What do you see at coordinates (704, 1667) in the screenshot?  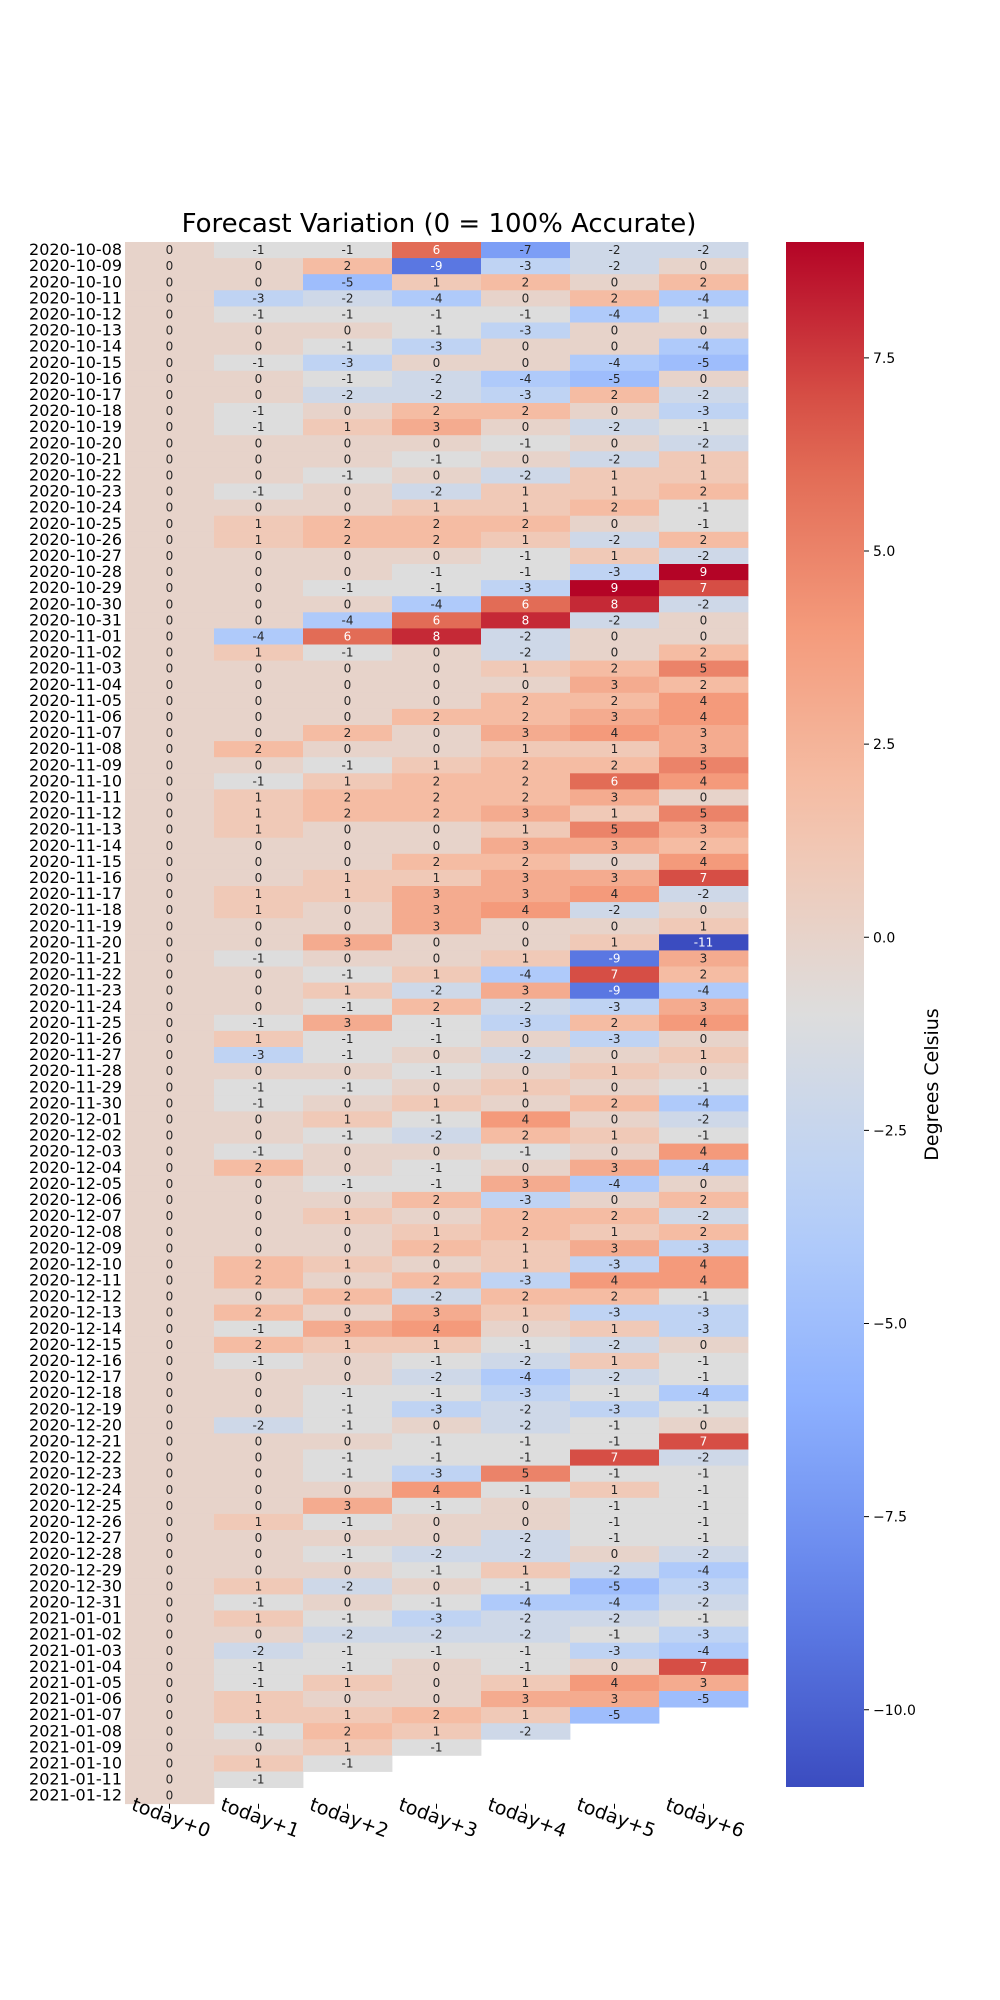 I see `cell-value: 7` at bounding box center [704, 1667].